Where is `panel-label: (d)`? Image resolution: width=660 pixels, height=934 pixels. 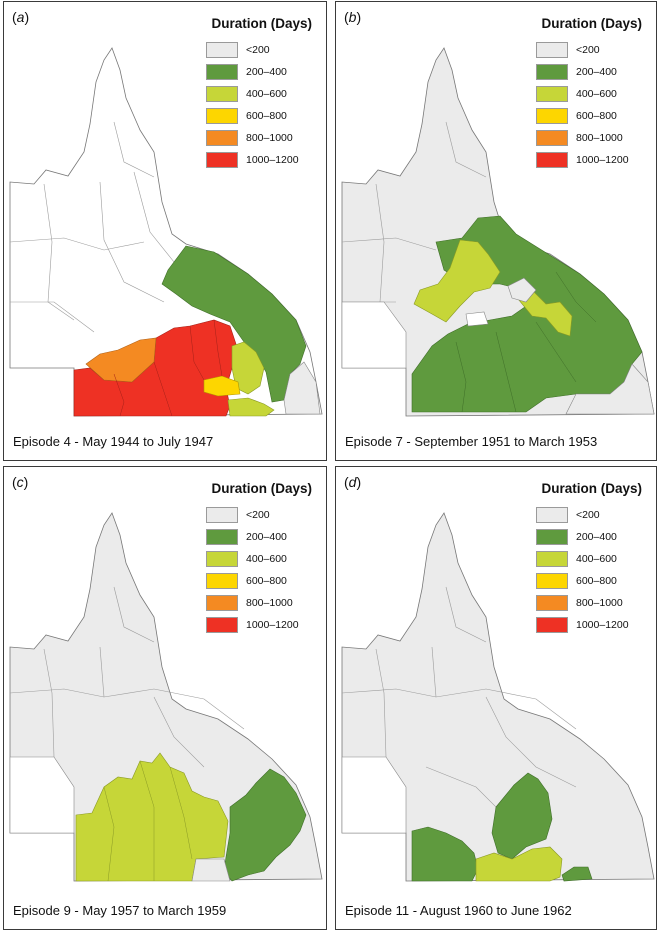
panel-label: (d) is located at coordinates (353, 482).